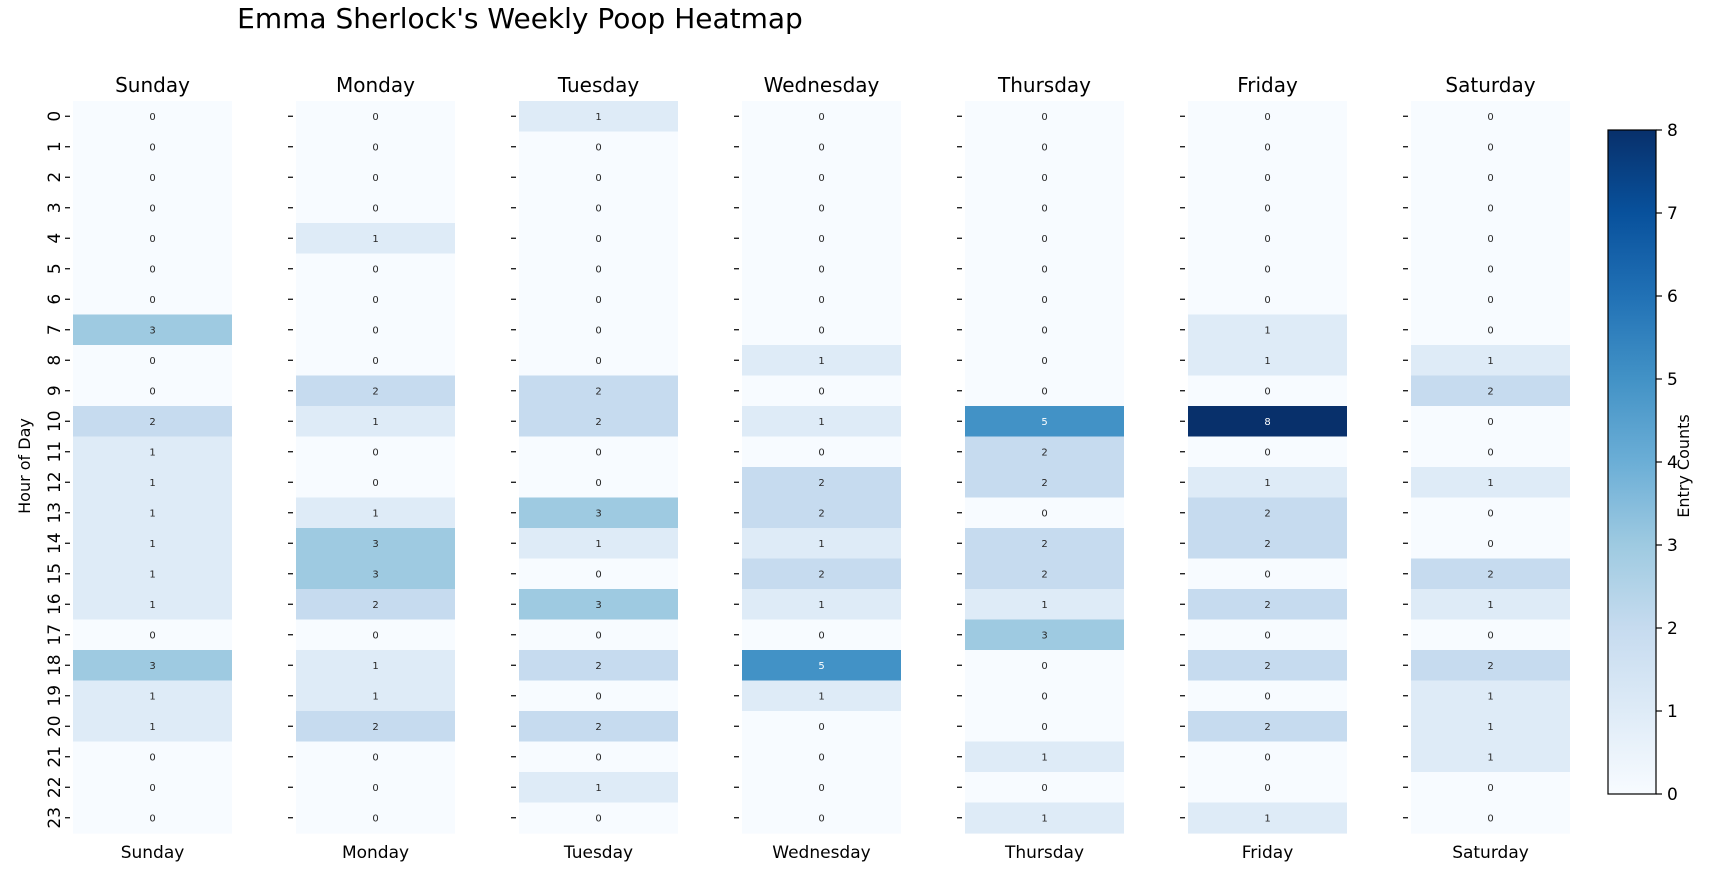  What do you see at coordinates (1672, 712) in the screenshot?
I see `colorbar-tick-label: 1` at bounding box center [1672, 712].